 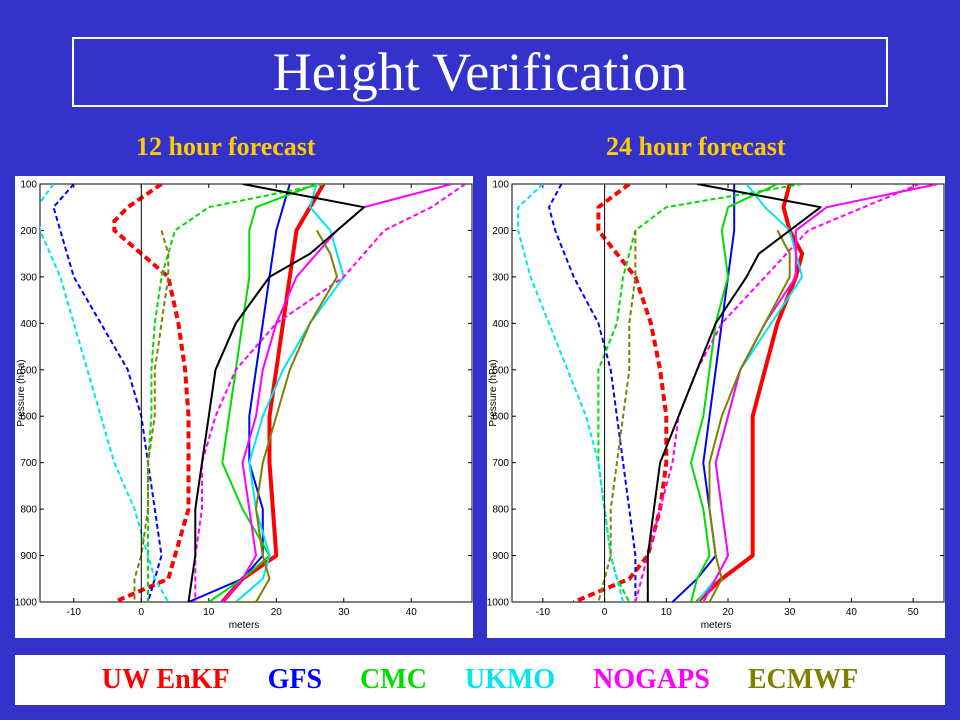 I want to click on series-ukmo-solid, so click(x=290, y=393).